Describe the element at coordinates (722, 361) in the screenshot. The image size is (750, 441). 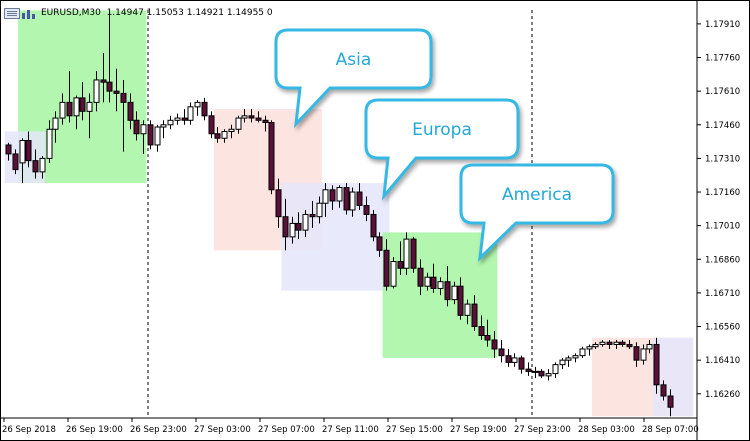
I see `price-tick-label: 1.16410` at that location.